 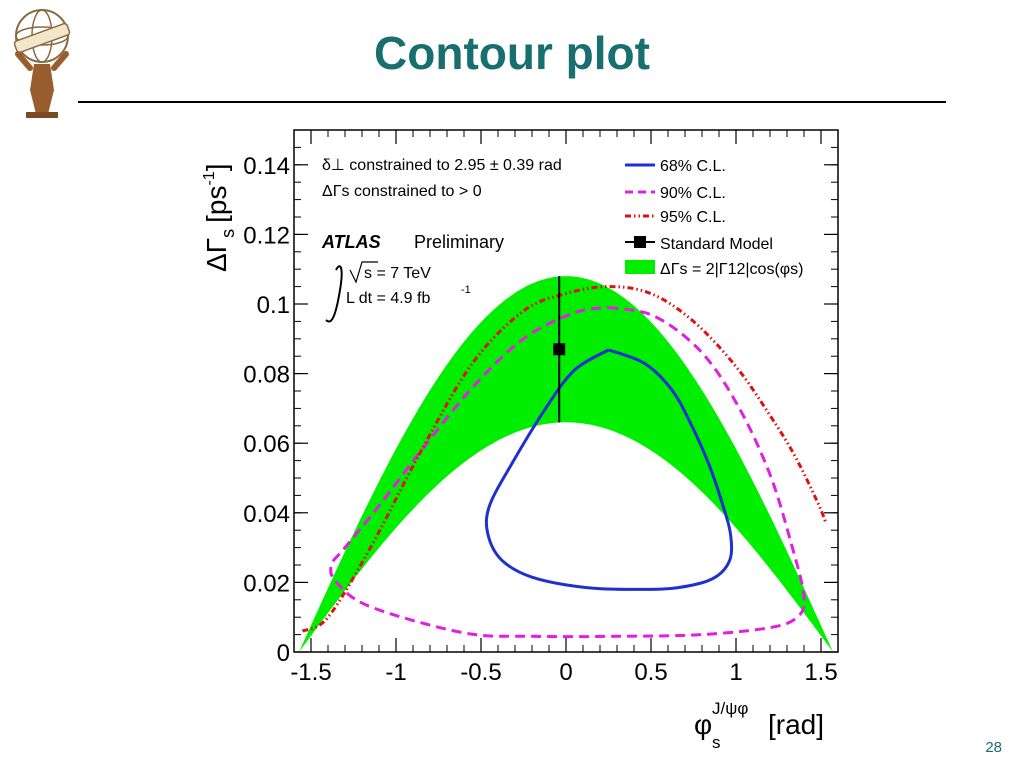 I want to click on y-tick-label: 0, so click(x=283, y=653).